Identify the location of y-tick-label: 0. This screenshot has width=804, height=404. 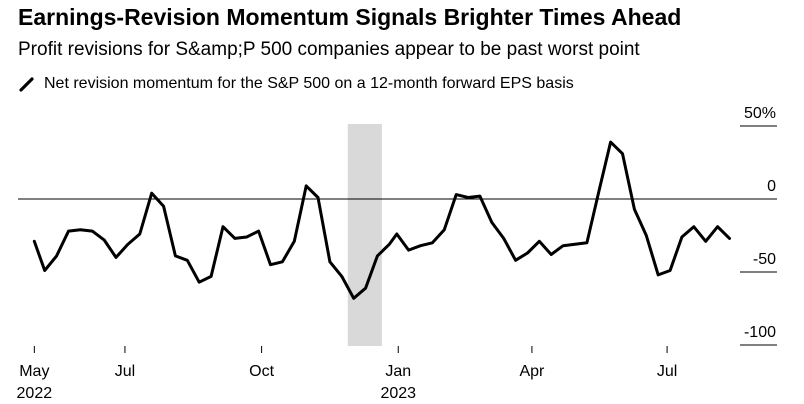
(771, 186).